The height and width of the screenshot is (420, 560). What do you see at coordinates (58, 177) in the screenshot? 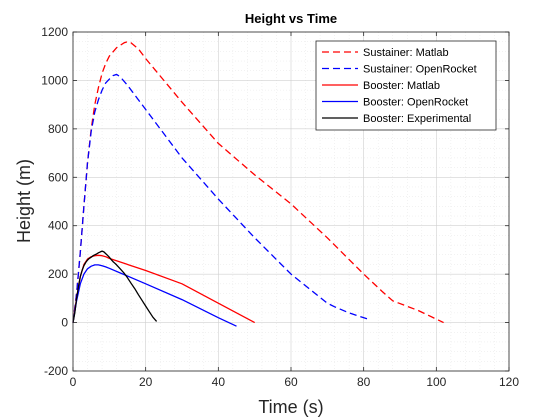
I see `y-tick-label: 600` at bounding box center [58, 177].